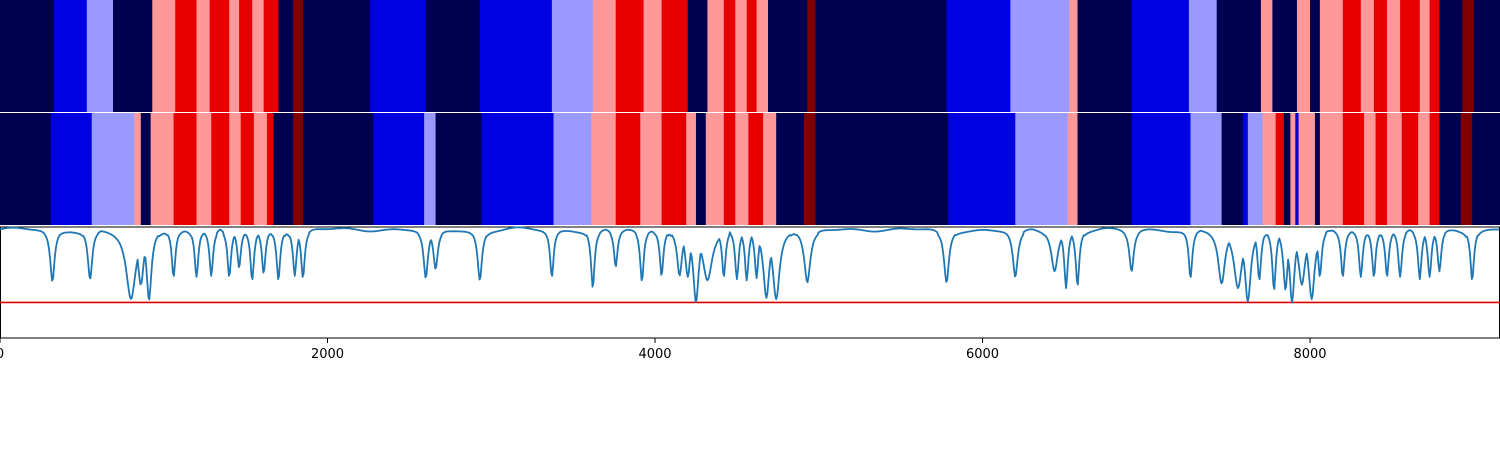 This screenshot has width=1500, height=450. What do you see at coordinates (2, 354) in the screenshot?
I see `x-tick-label-0: 0` at bounding box center [2, 354].